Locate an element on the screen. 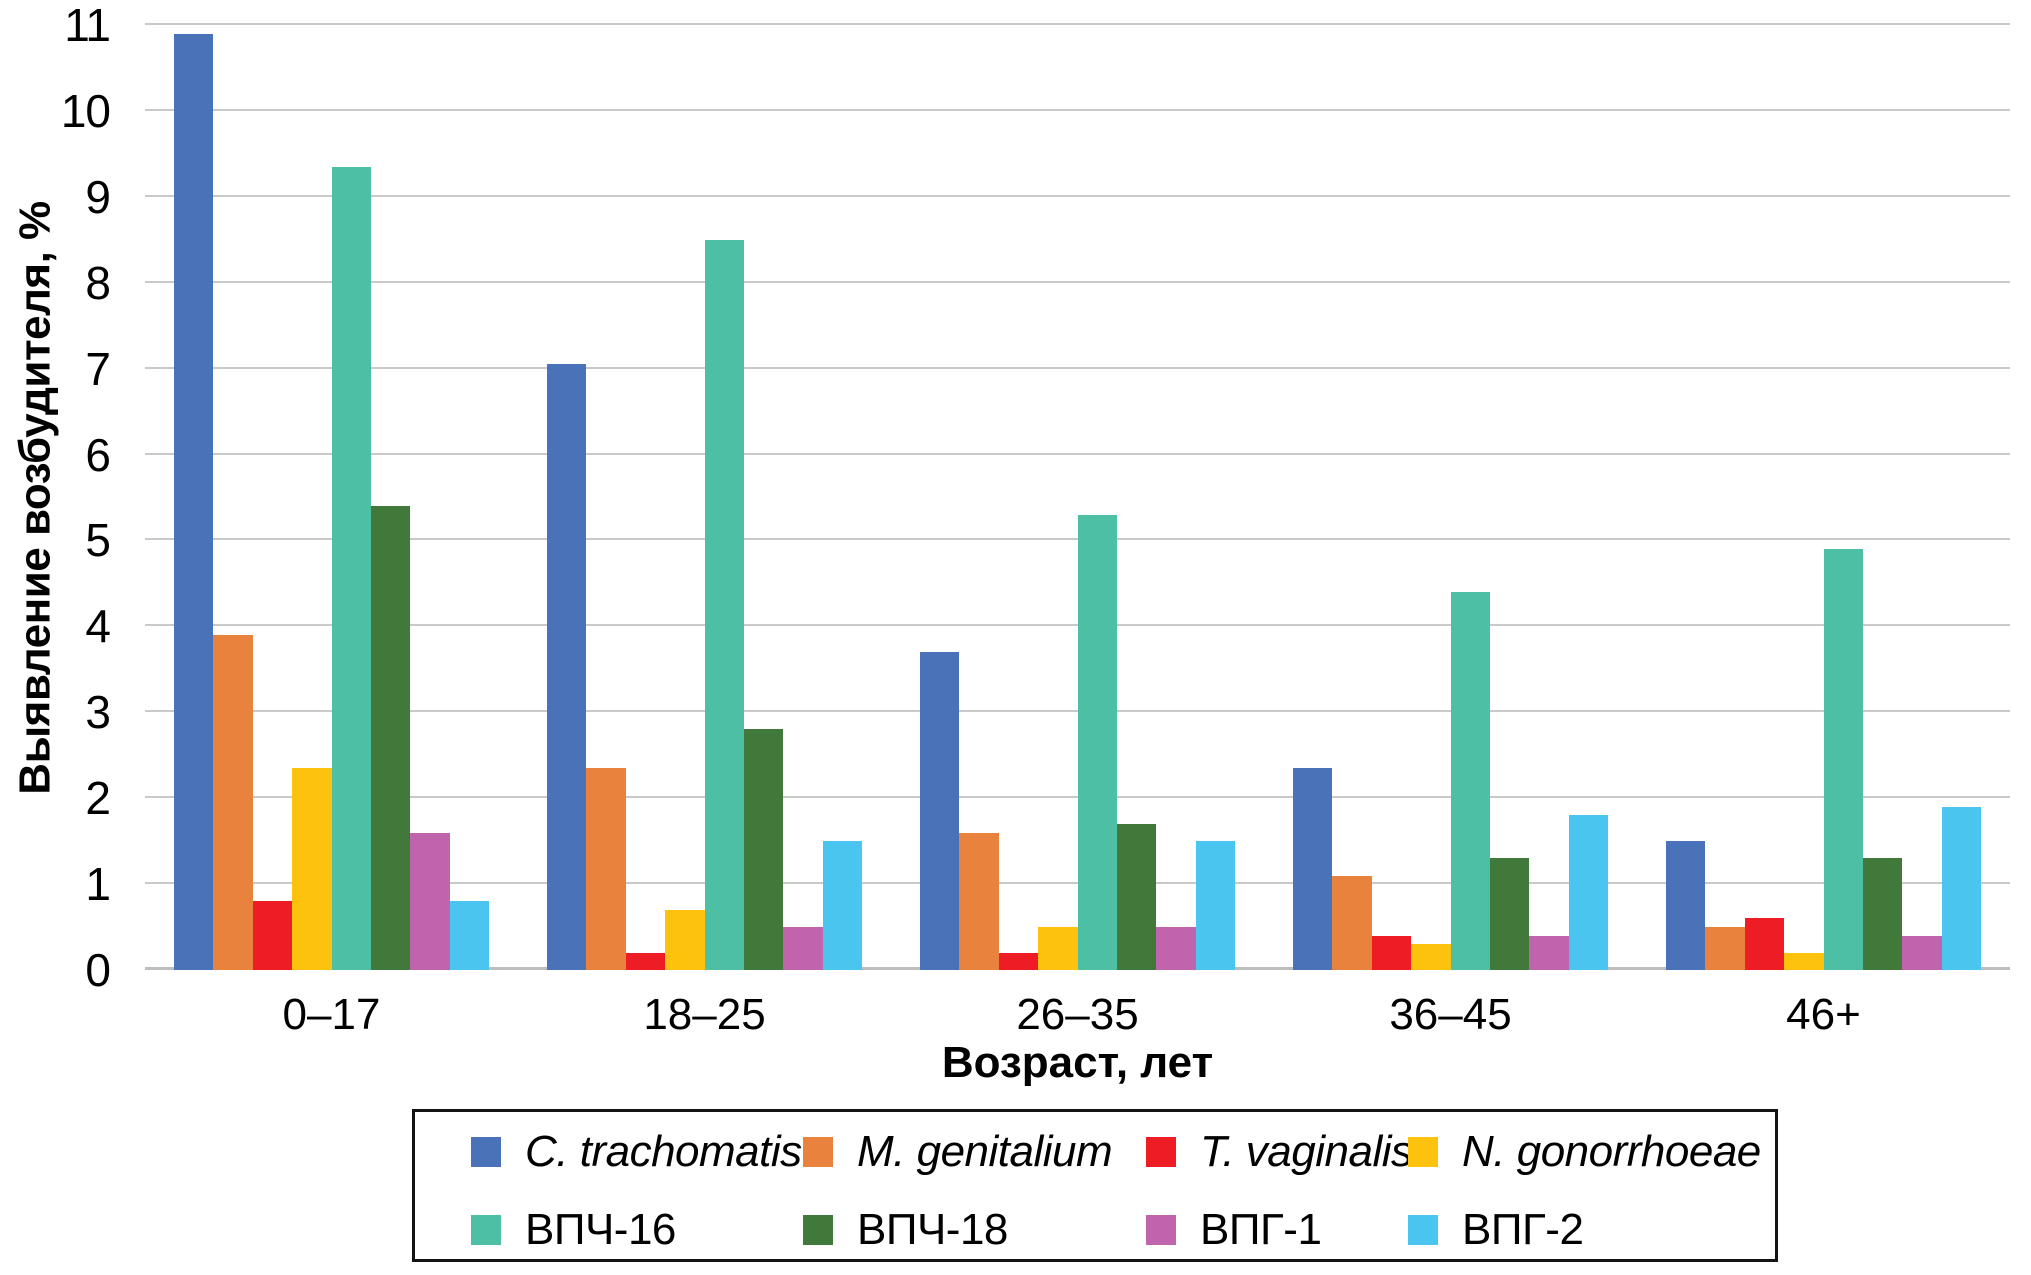 This screenshot has height=1275, width=2031. bar-group-26–35 is located at coordinates (1077, 497).